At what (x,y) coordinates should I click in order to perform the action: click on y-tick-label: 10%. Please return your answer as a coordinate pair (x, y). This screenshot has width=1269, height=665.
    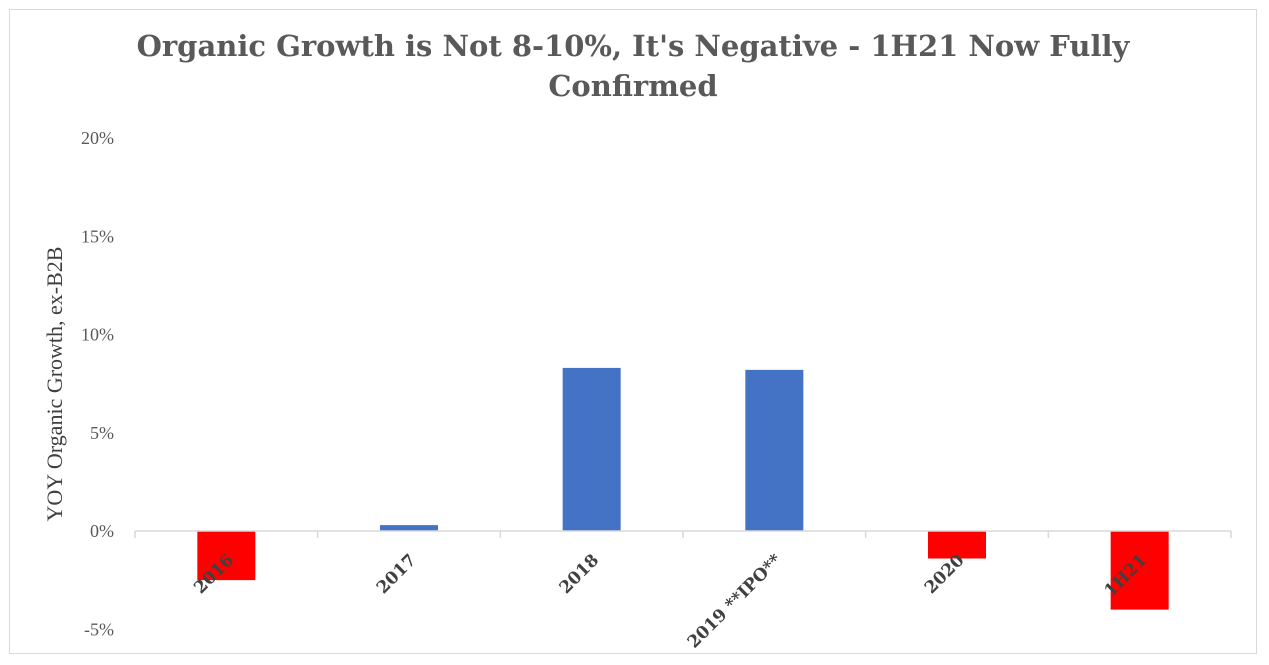
    Looking at the image, I should click on (97, 335).